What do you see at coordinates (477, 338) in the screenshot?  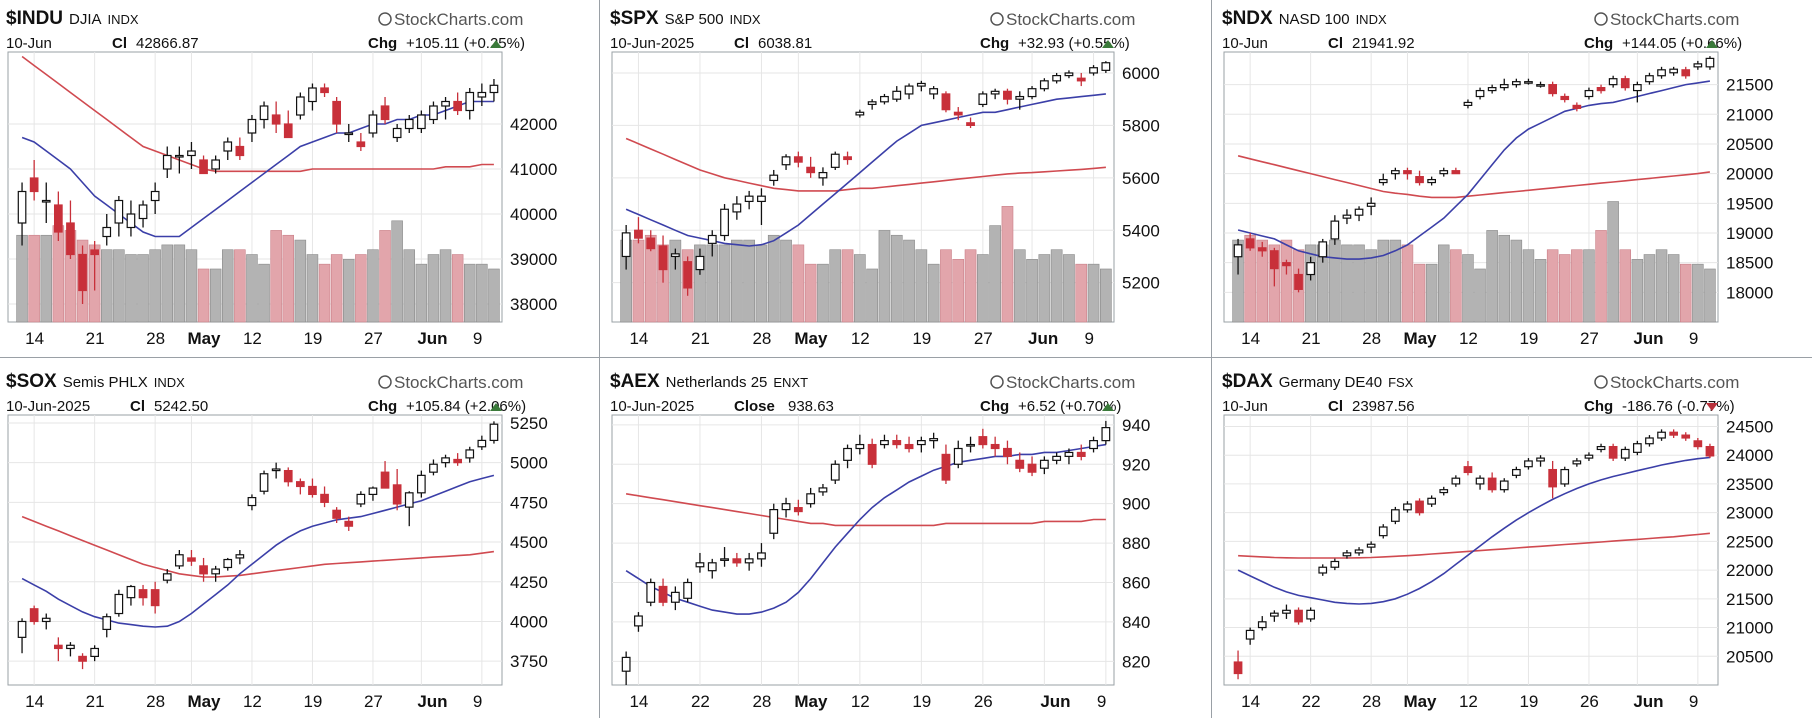 I see `x-tick-label: 9` at bounding box center [477, 338].